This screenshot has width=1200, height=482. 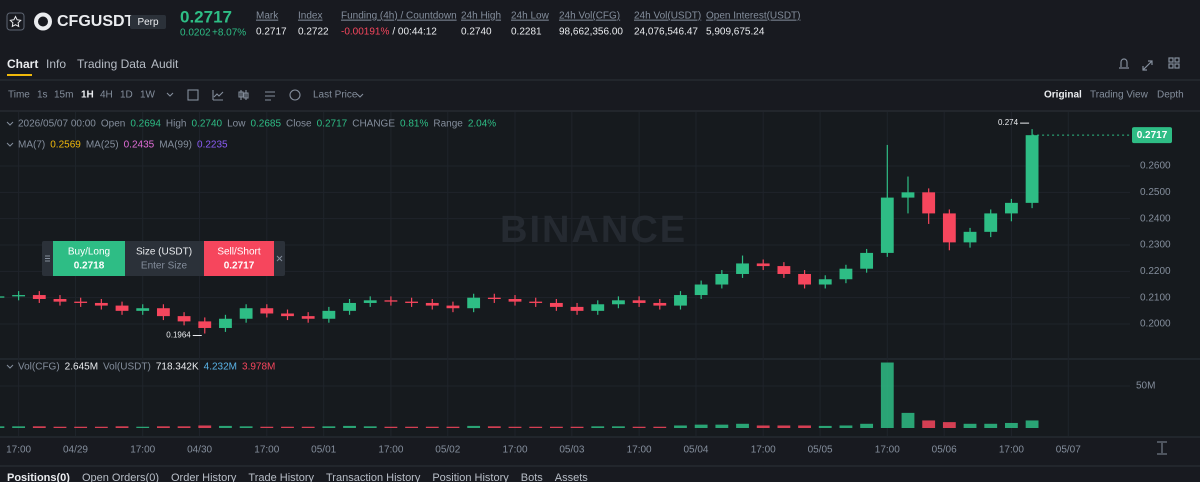 I want to click on bottom-tab: Assets, so click(x=572, y=477).